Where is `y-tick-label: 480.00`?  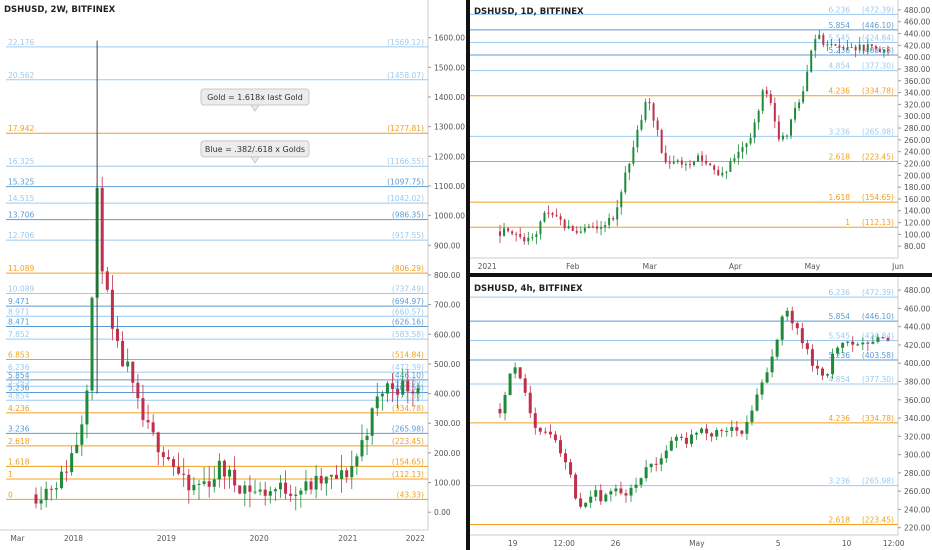
y-tick-label: 480.00 is located at coordinates (917, 290).